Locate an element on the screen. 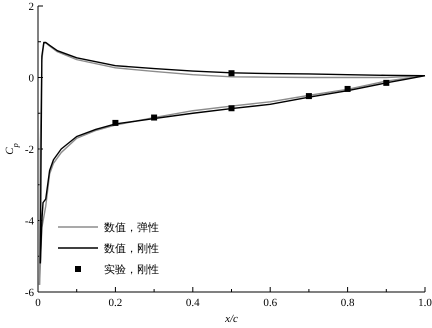 This screenshot has width=432, height=328. x-tick-label: 0.8 is located at coordinates (347, 303).